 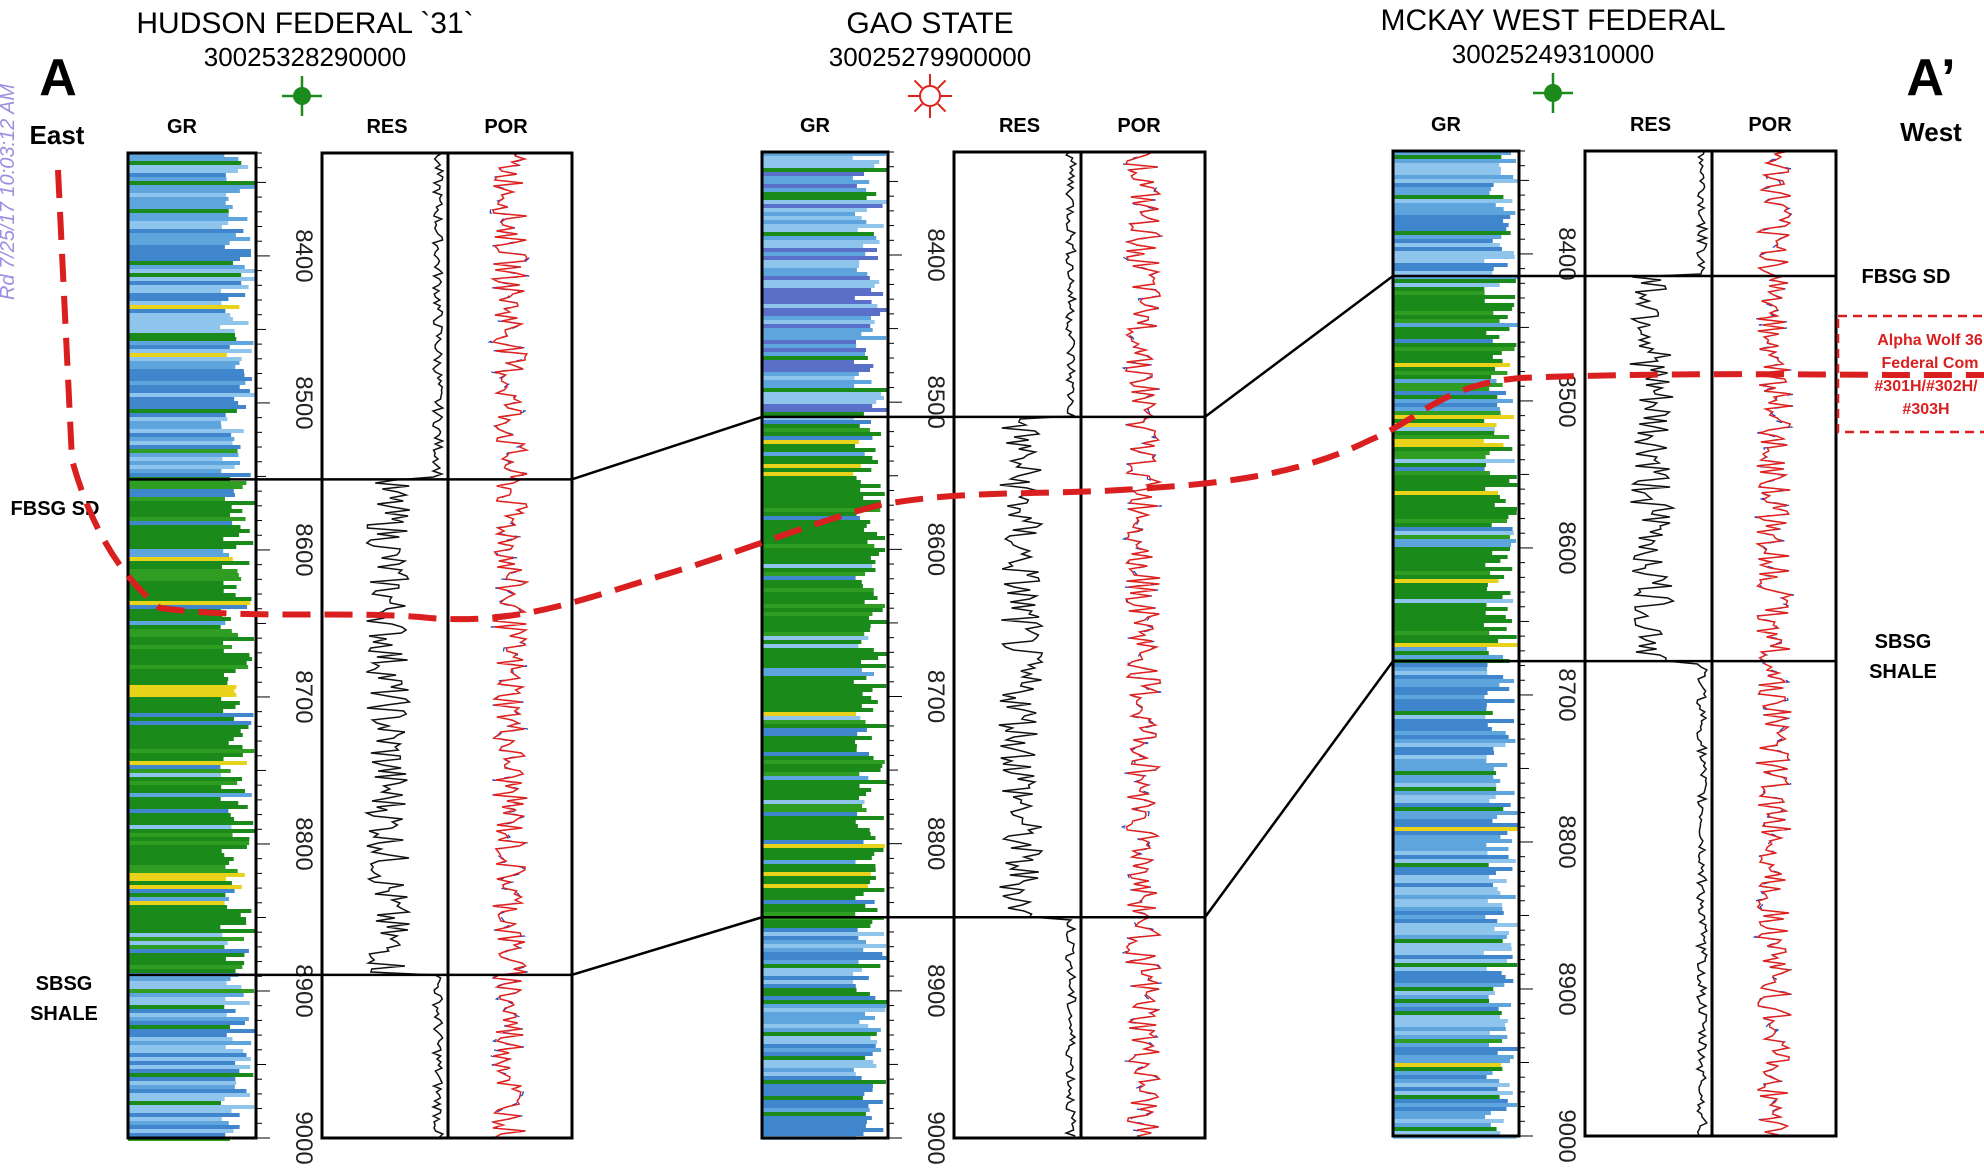 What do you see at coordinates (930, 57) in the screenshot?
I see `well-api-number: 30025279900000` at bounding box center [930, 57].